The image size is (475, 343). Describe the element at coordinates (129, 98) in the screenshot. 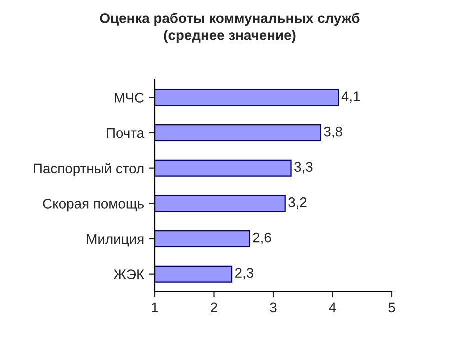

I see `y-tick-label: МЧС` at that location.